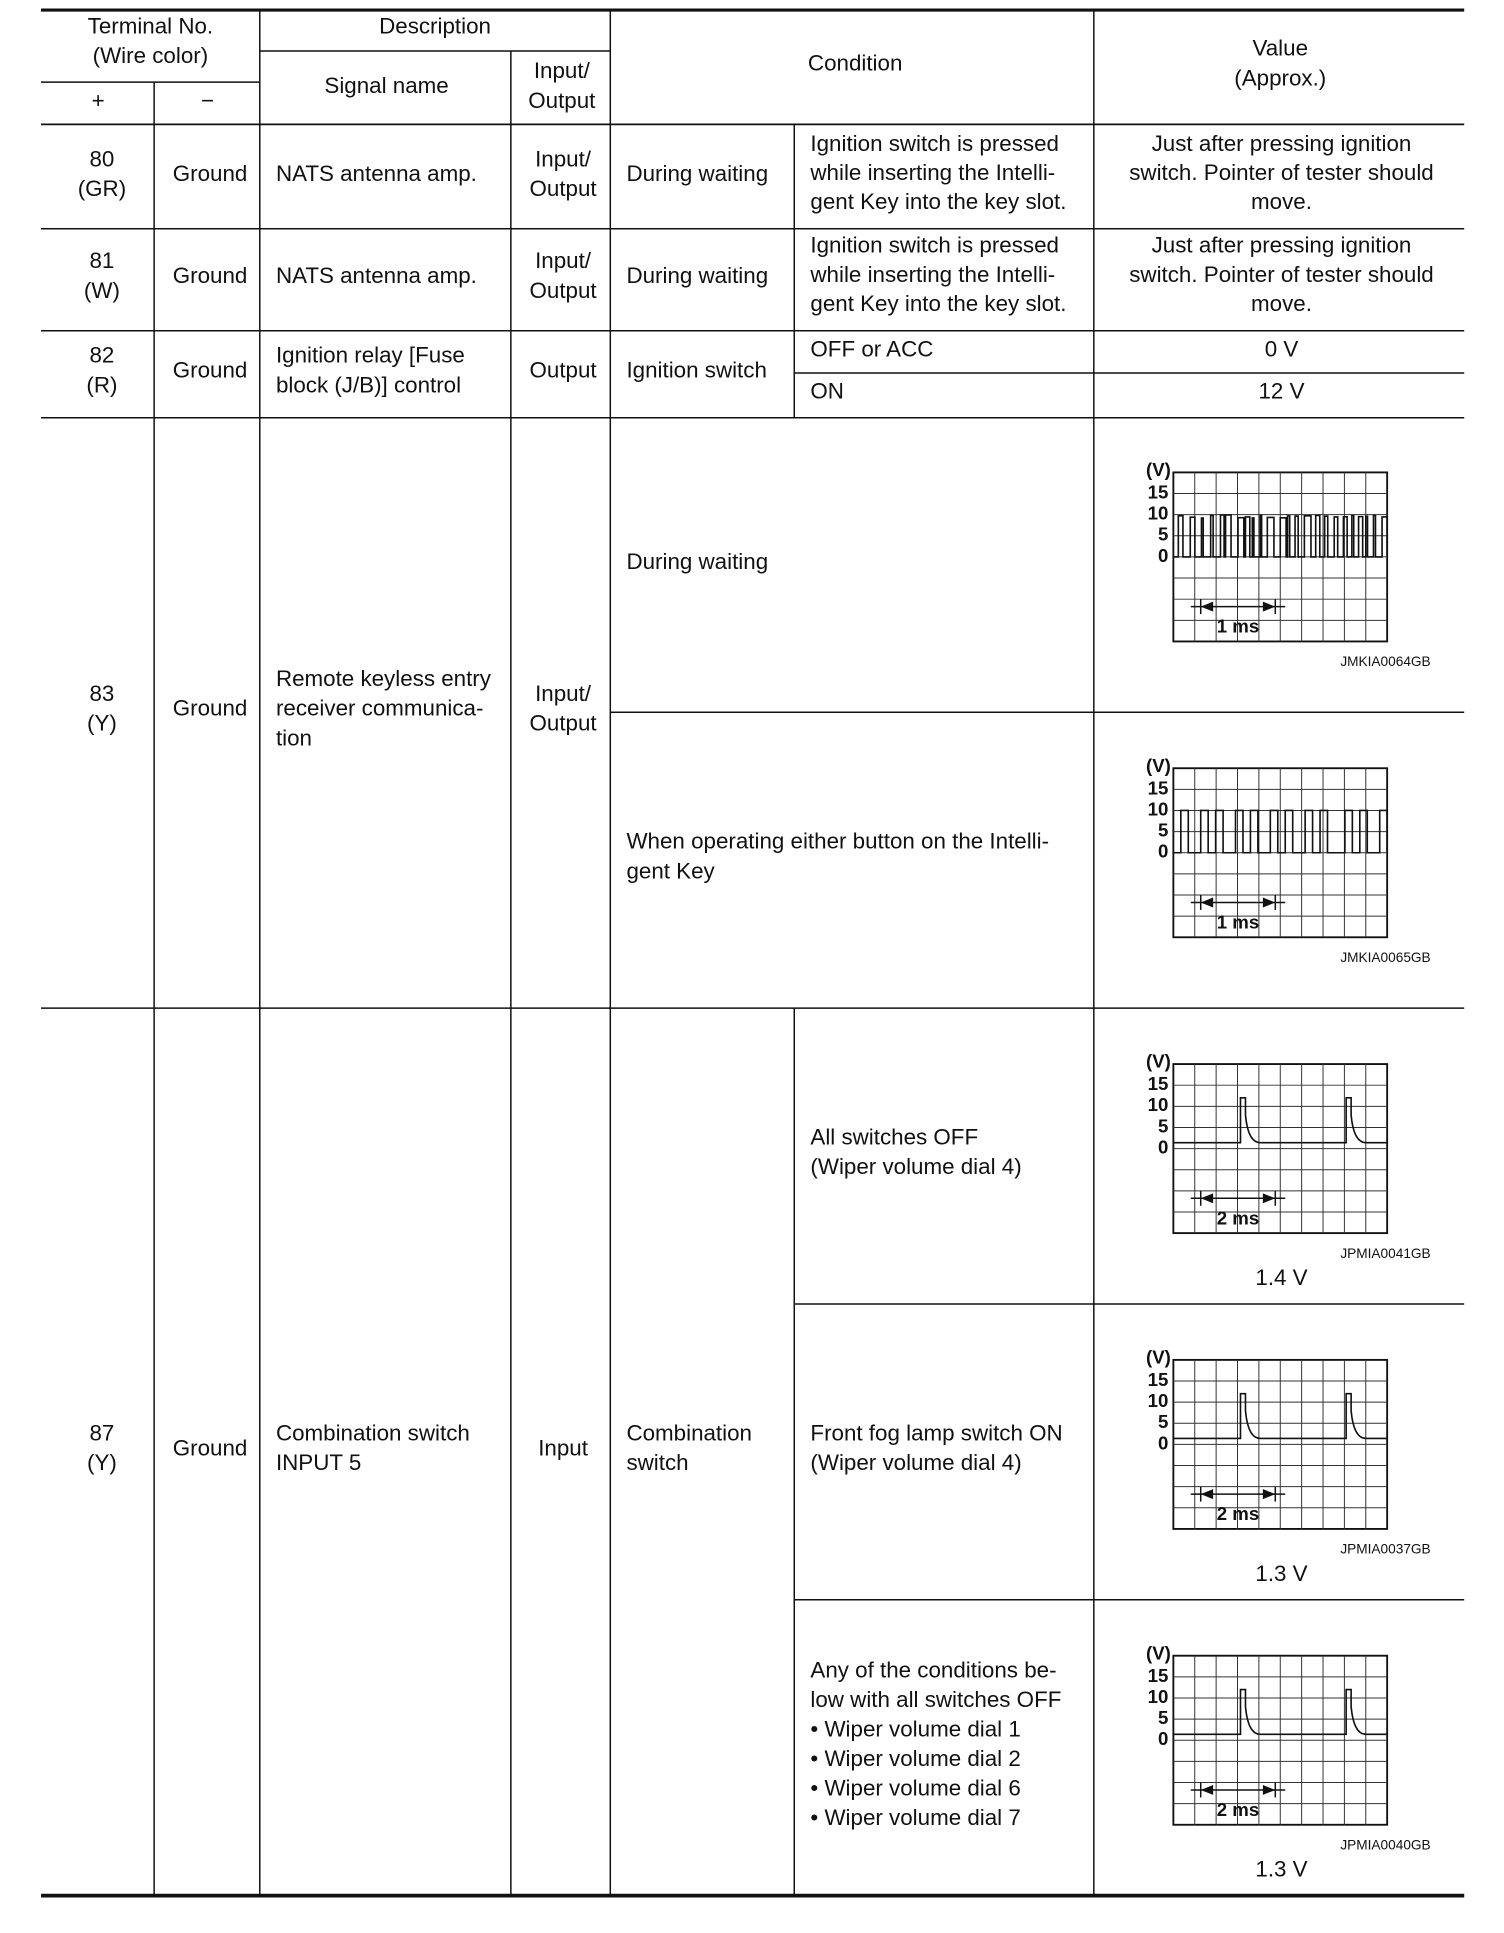  Describe the element at coordinates (936, 1433) in the screenshot. I see `cell-text: Front fog lamp switch ON` at that location.